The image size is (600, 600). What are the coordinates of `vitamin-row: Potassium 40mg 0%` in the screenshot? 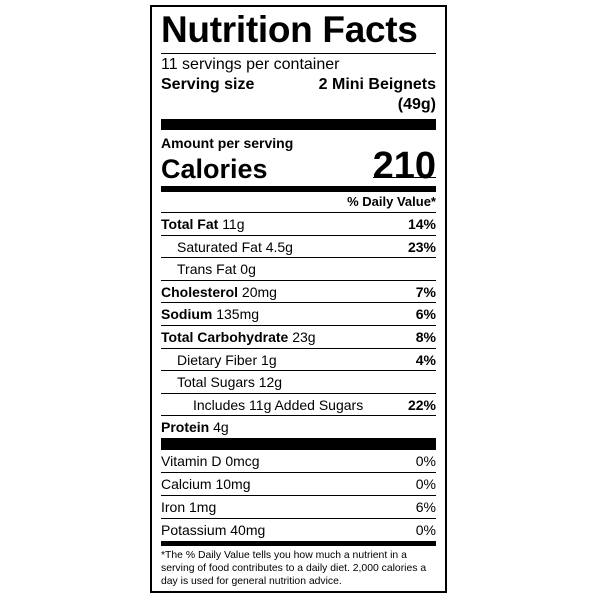 It's located at (298, 530).